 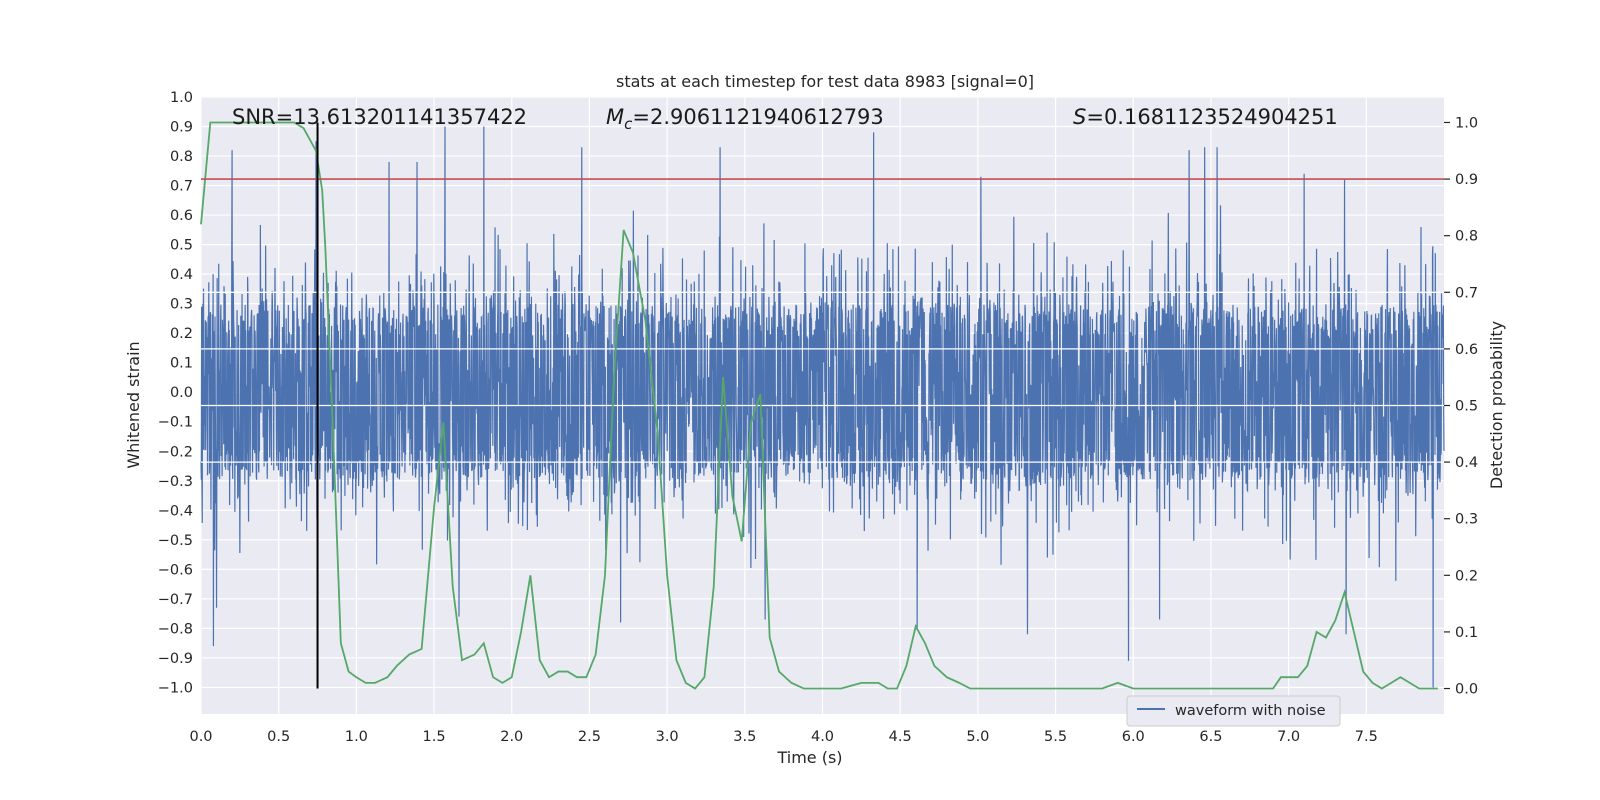 What do you see at coordinates (181, 216) in the screenshot?
I see `y-left-tick-label: 0.6` at bounding box center [181, 216].